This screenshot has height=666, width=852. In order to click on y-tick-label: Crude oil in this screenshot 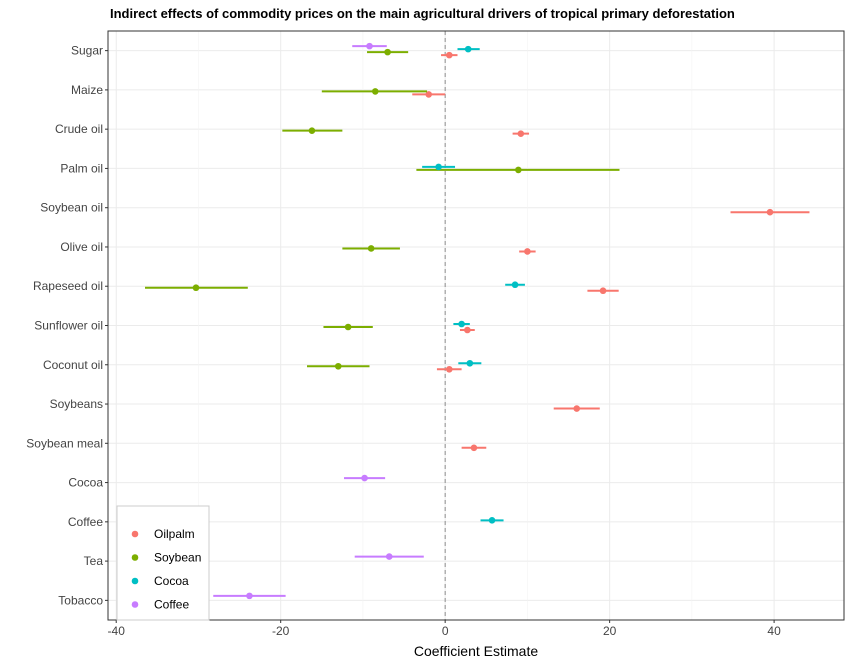, I will do `click(79, 129)`.